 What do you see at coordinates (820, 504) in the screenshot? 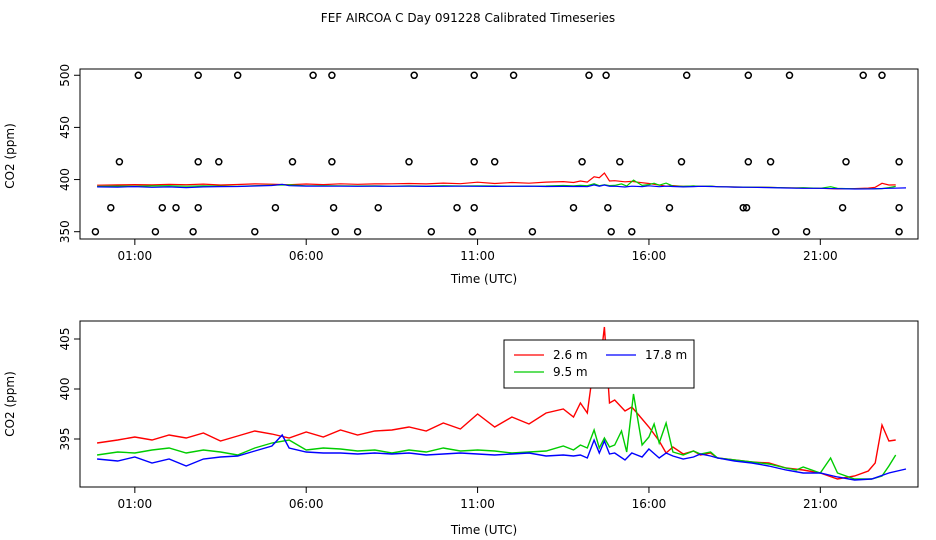
I see `bottom-x-tick-label: 21:00` at bounding box center [820, 504].